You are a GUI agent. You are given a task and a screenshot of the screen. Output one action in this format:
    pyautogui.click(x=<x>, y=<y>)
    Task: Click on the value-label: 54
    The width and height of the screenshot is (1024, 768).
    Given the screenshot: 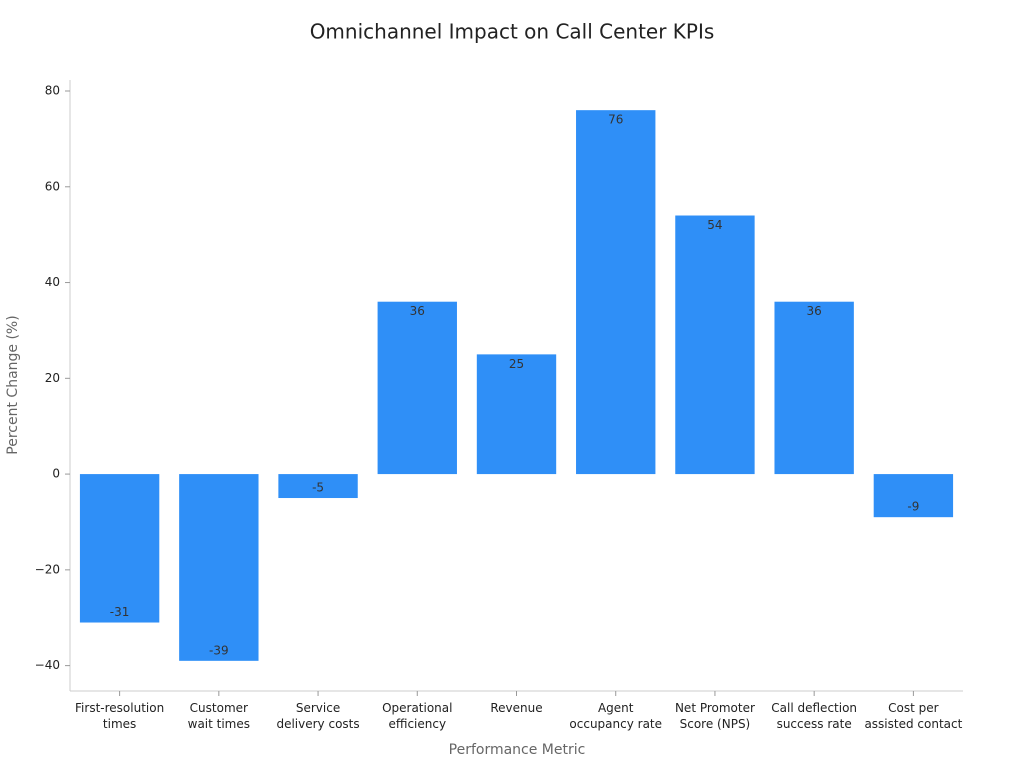 What is the action you would take?
    pyautogui.click(x=714, y=225)
    